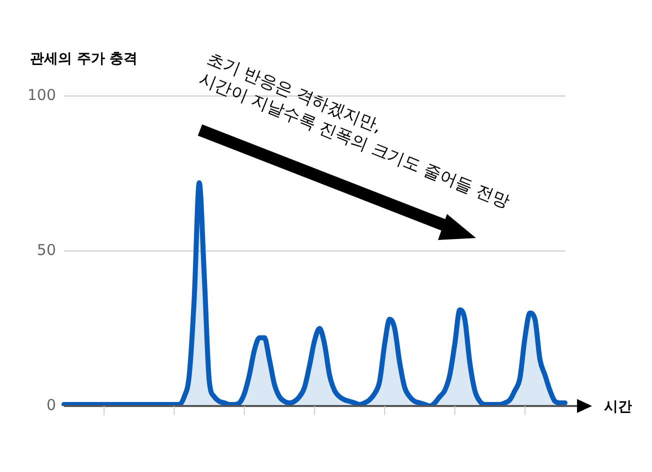 This screenshot has width=652, height=472. I want to click on x-axis-title: 시간, so click(618, 407).